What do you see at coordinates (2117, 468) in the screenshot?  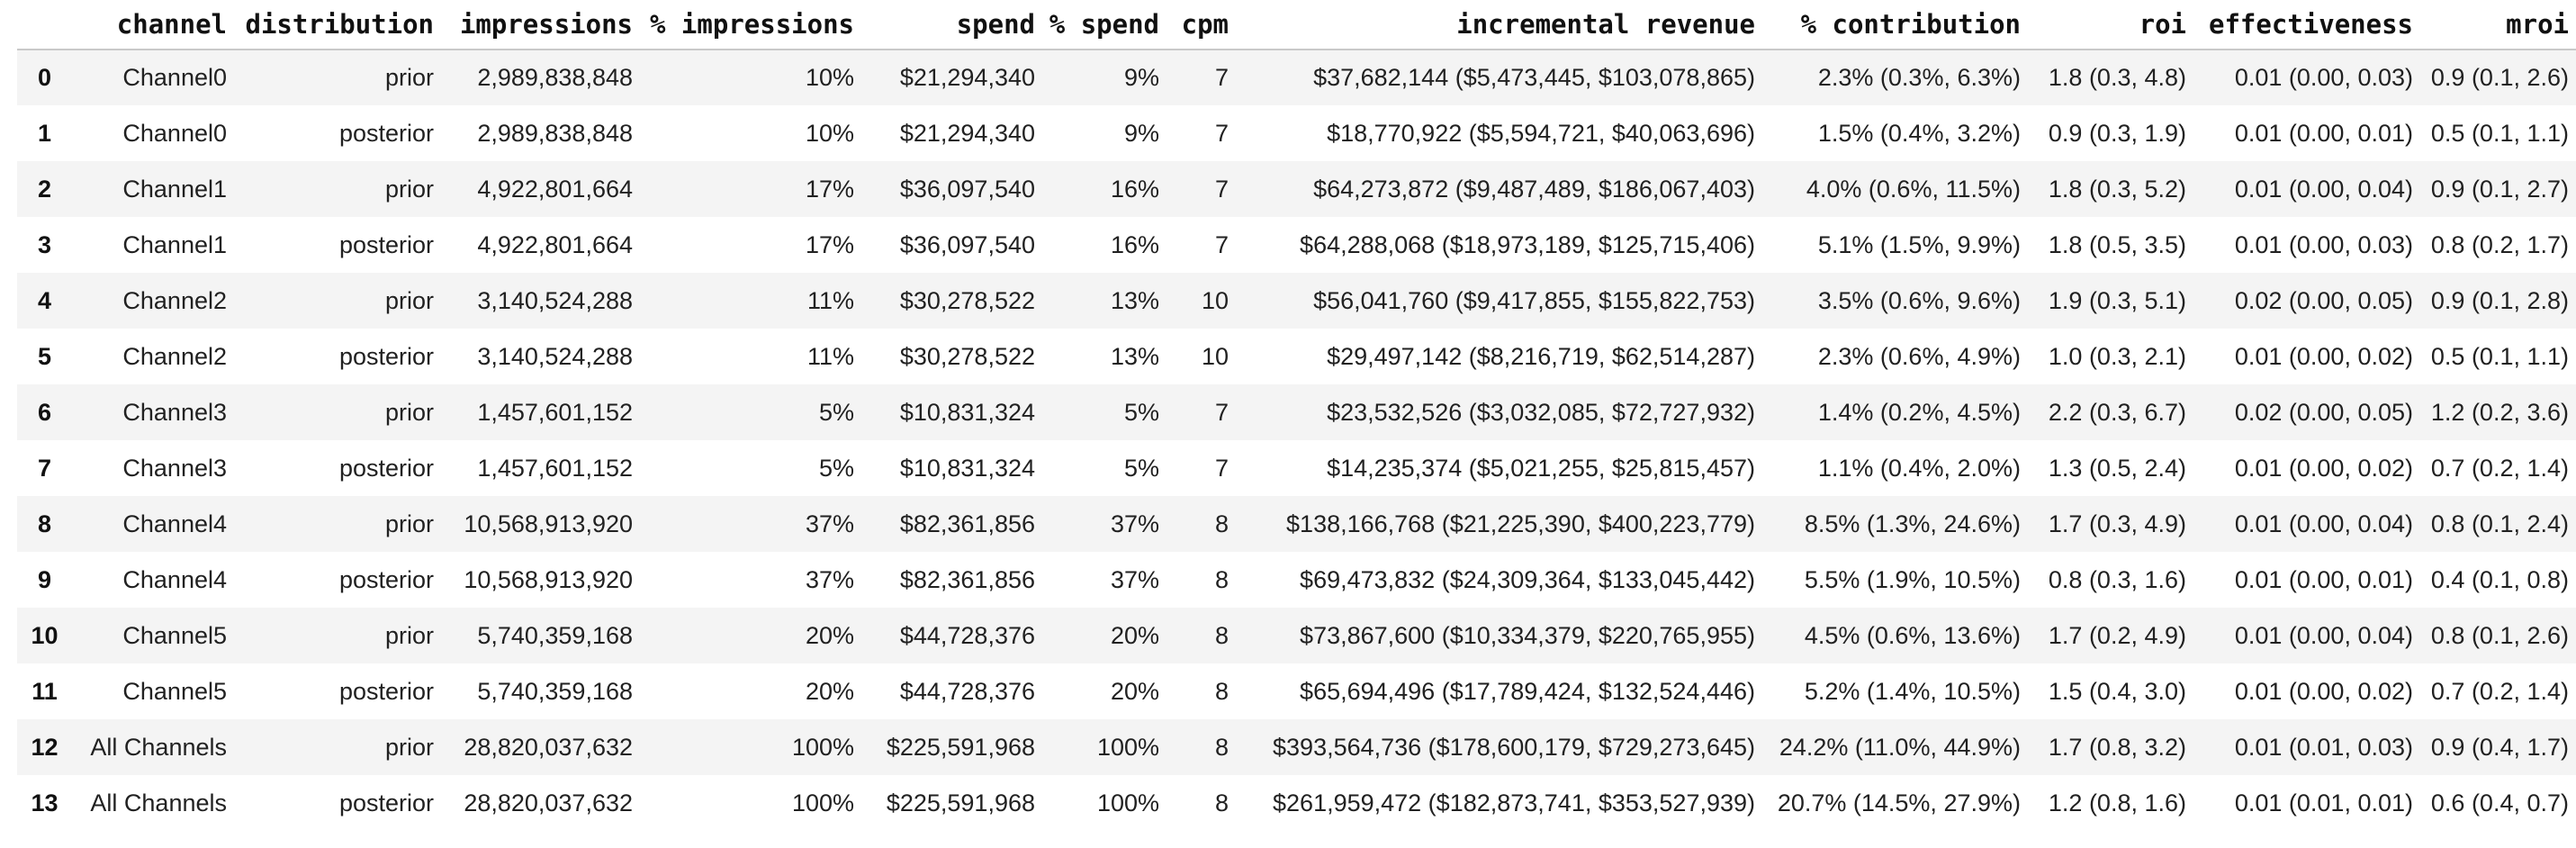 I see `cell-roi: 1.3 (0.5, 2.4)` at bounding box center [2117, 468].